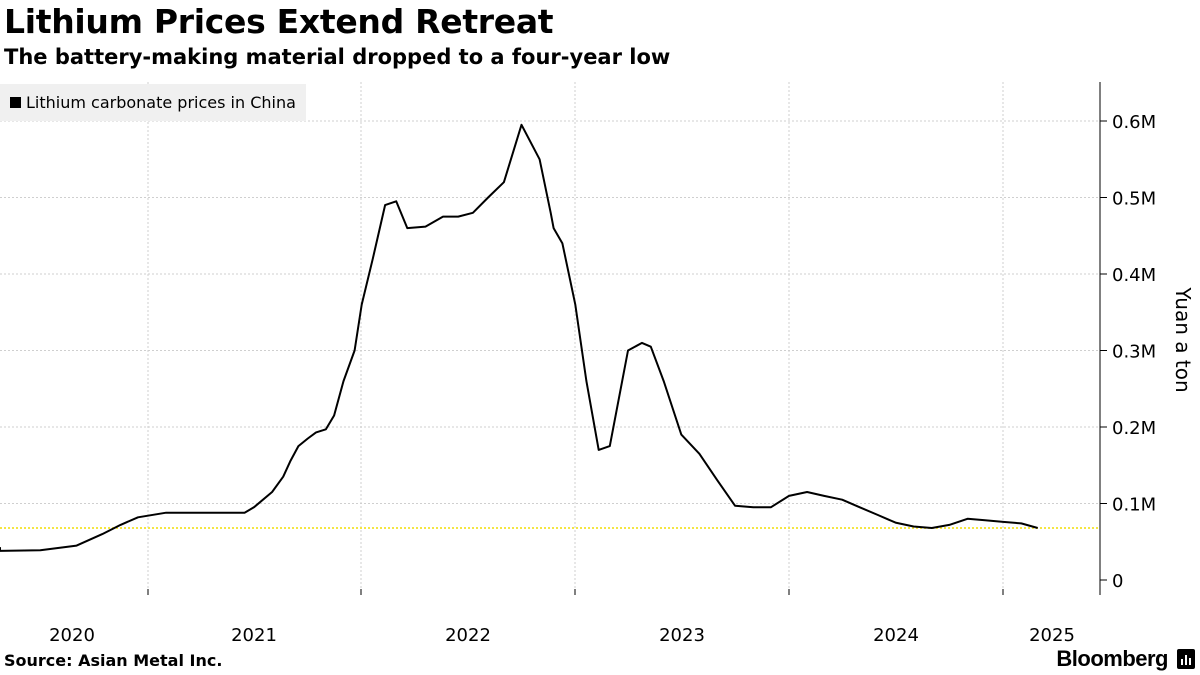  Describe the element at coordinates (468, 635) in the screenshot. I see `x-tick-label: 2022` at that location.